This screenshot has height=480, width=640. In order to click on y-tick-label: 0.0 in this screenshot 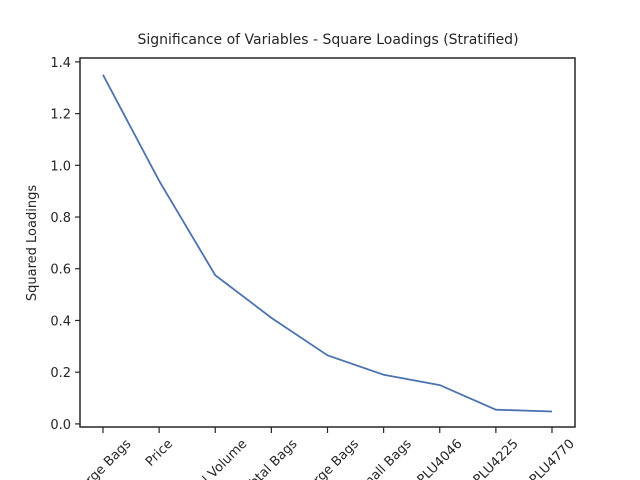, I will do `click(60, 425)`.